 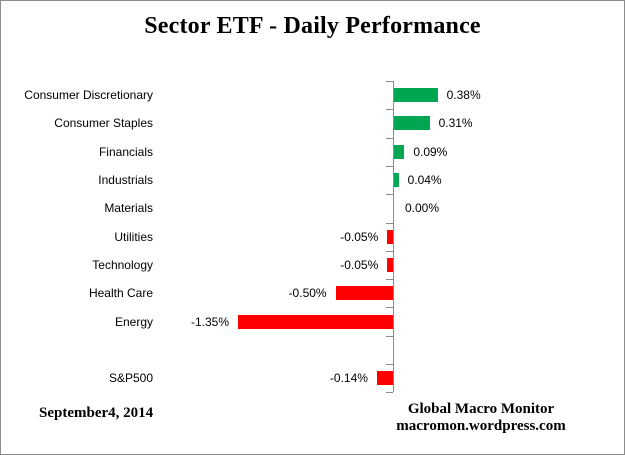 I want to click on date-label: September4, 2014, so click(x=96, y=413).